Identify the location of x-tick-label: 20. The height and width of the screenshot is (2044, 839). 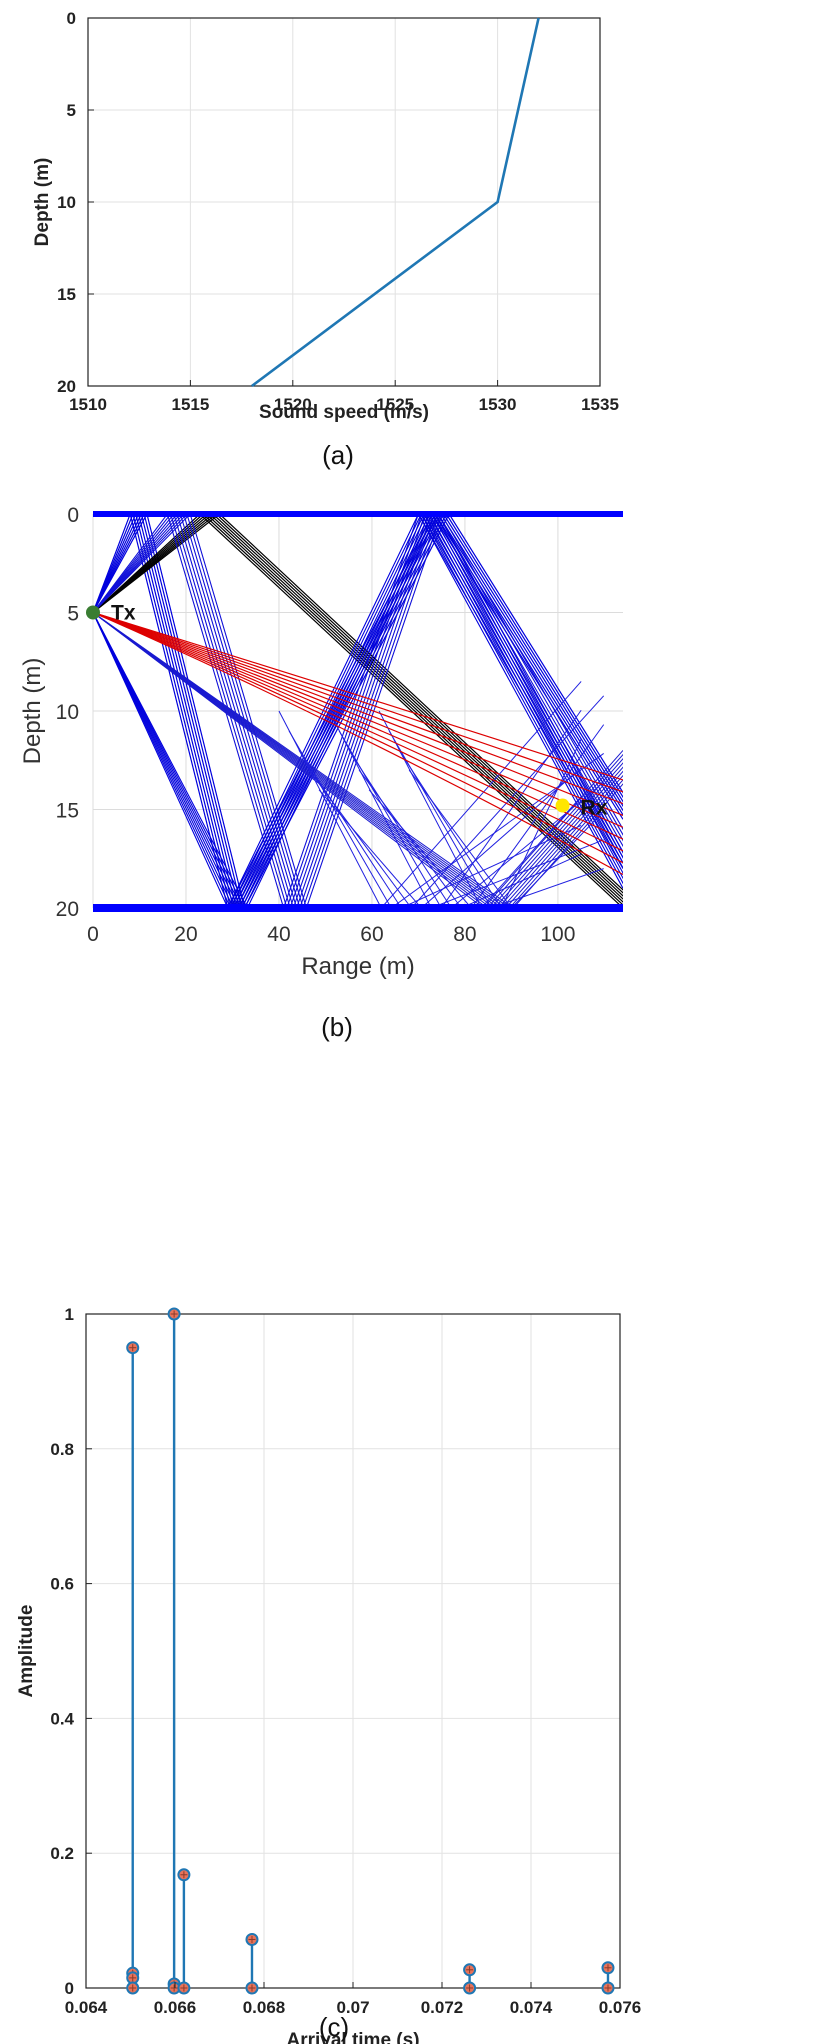
(185, 934).